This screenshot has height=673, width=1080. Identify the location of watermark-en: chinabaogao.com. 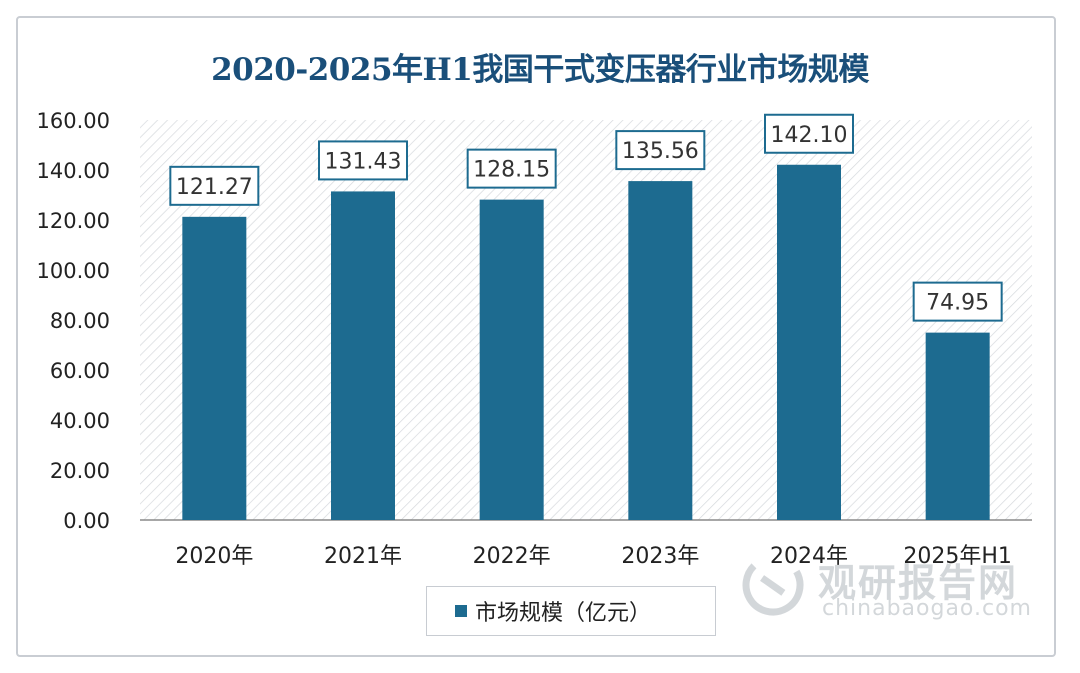
(927, 608).